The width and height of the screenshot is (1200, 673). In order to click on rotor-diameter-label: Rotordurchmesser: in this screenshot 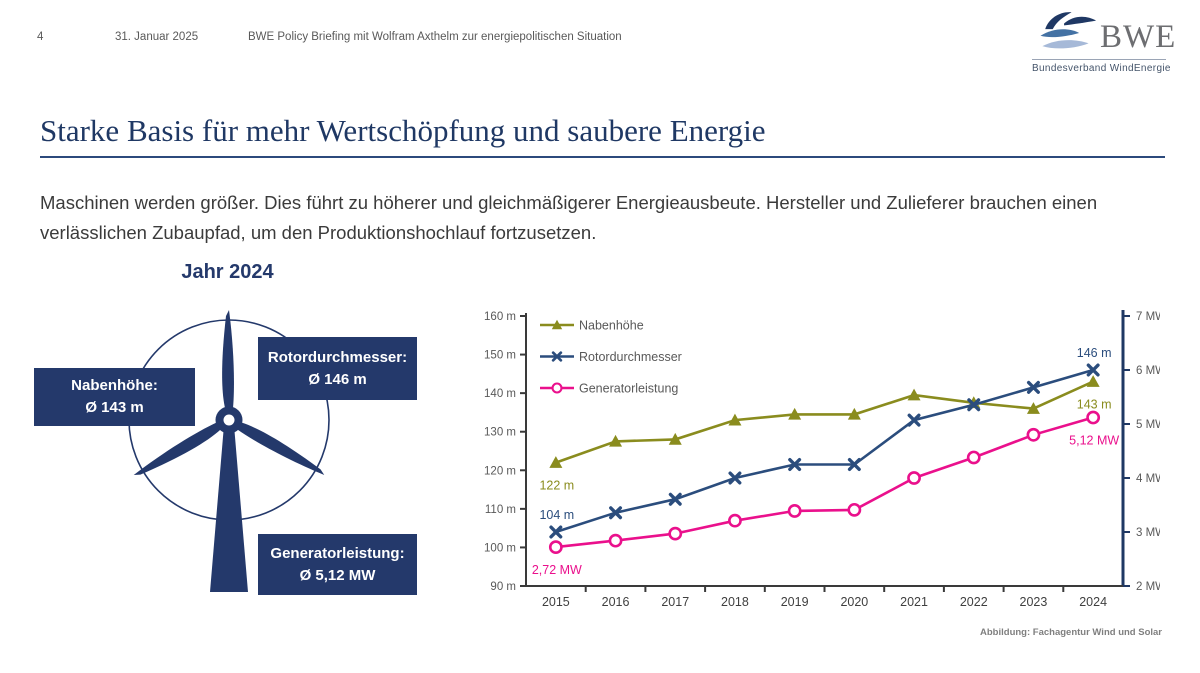, I will do `click(337, 357)`.